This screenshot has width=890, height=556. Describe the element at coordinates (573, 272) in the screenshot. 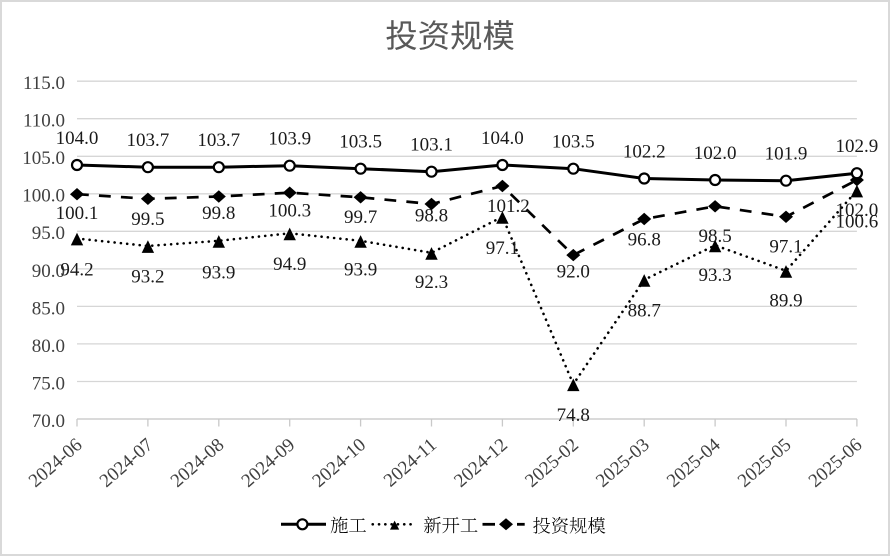

I see `svg-text: 92.0` at that location.